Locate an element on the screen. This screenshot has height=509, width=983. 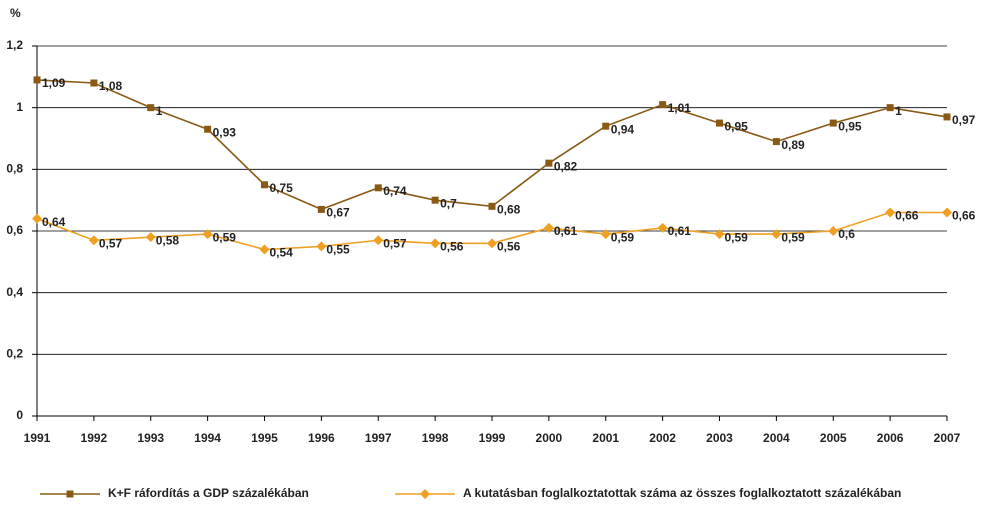
data-label: 0,97 is located at coordinates (964, 120).